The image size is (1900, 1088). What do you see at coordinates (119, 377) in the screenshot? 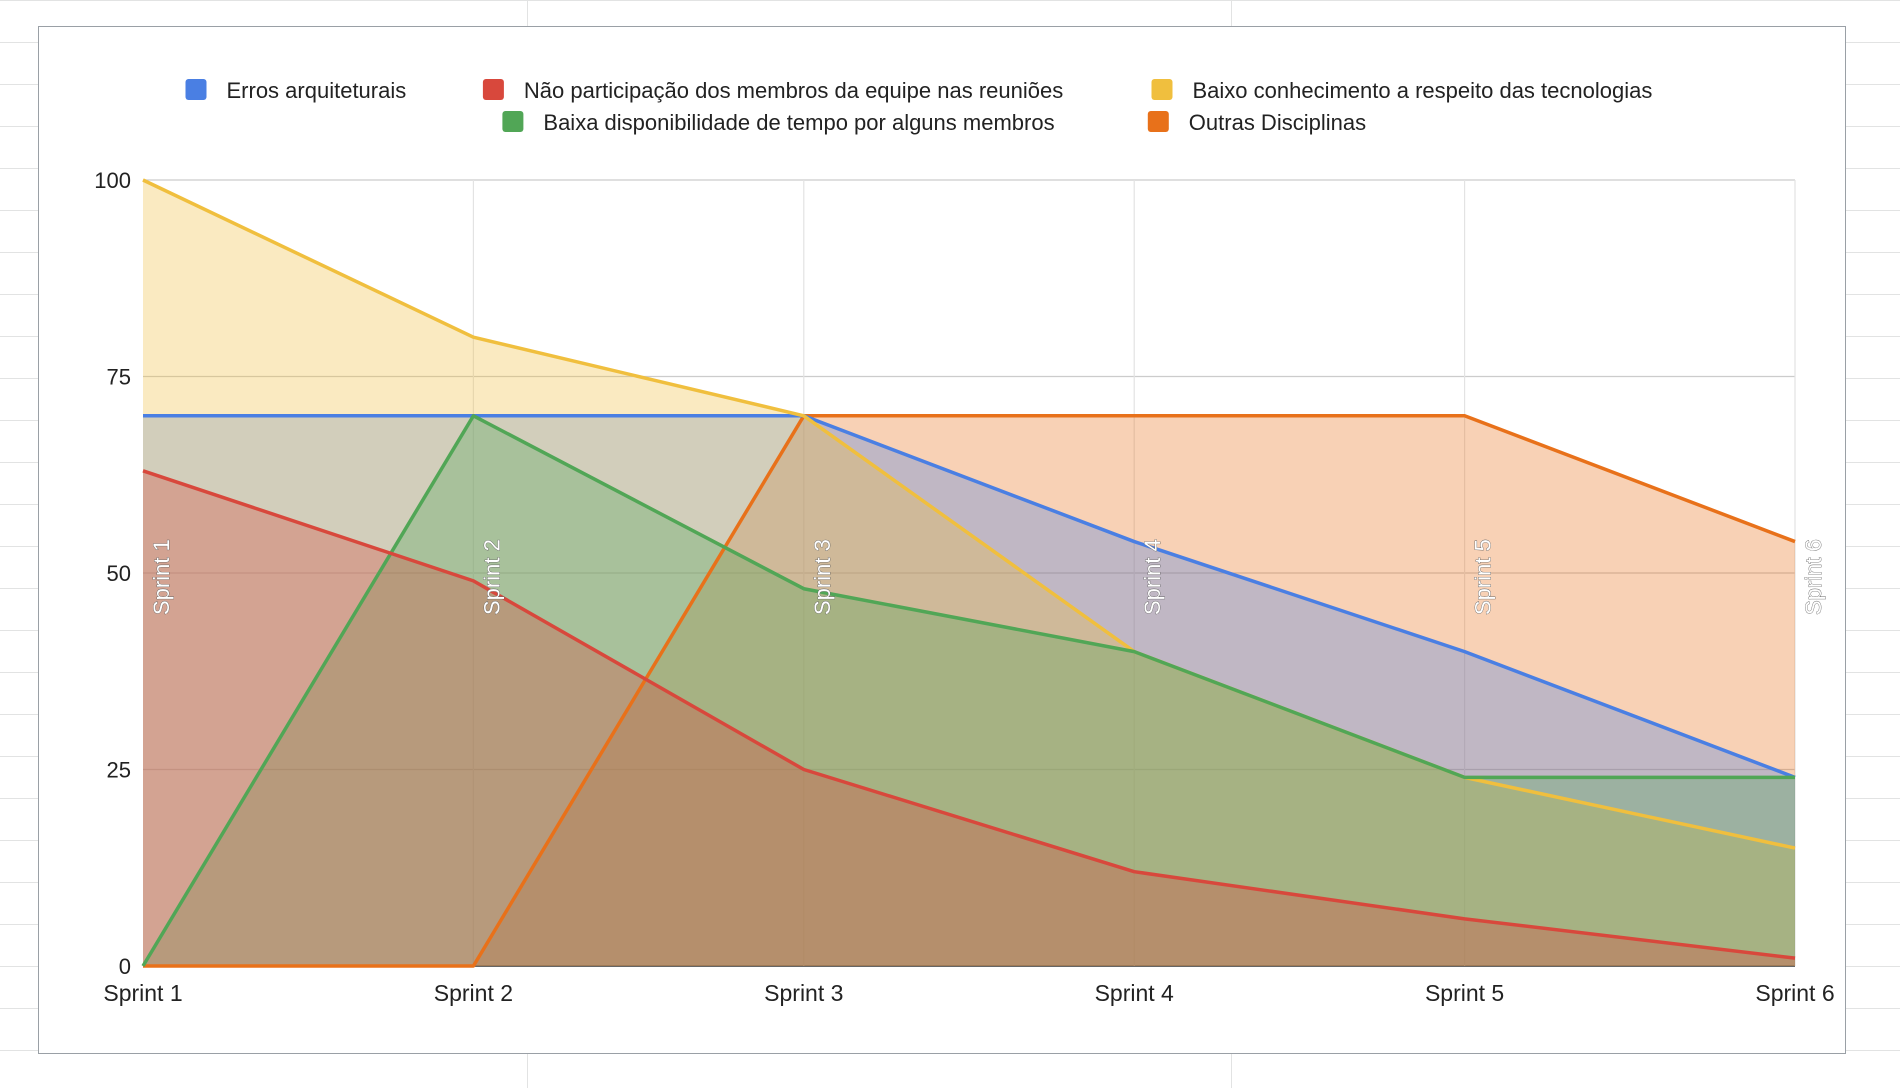
I see `y-tick-label: 75` at bounding box center [119, 377].